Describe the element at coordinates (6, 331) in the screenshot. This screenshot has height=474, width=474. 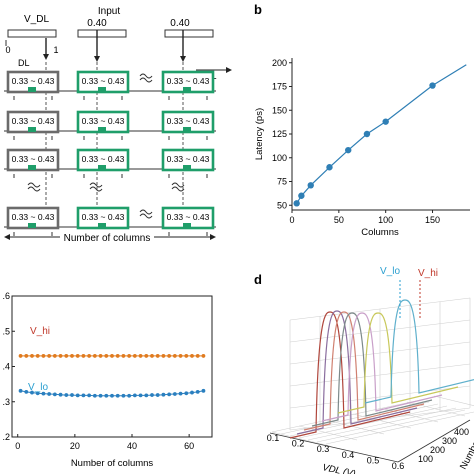
I see `y-tick-label: .5` at that location.